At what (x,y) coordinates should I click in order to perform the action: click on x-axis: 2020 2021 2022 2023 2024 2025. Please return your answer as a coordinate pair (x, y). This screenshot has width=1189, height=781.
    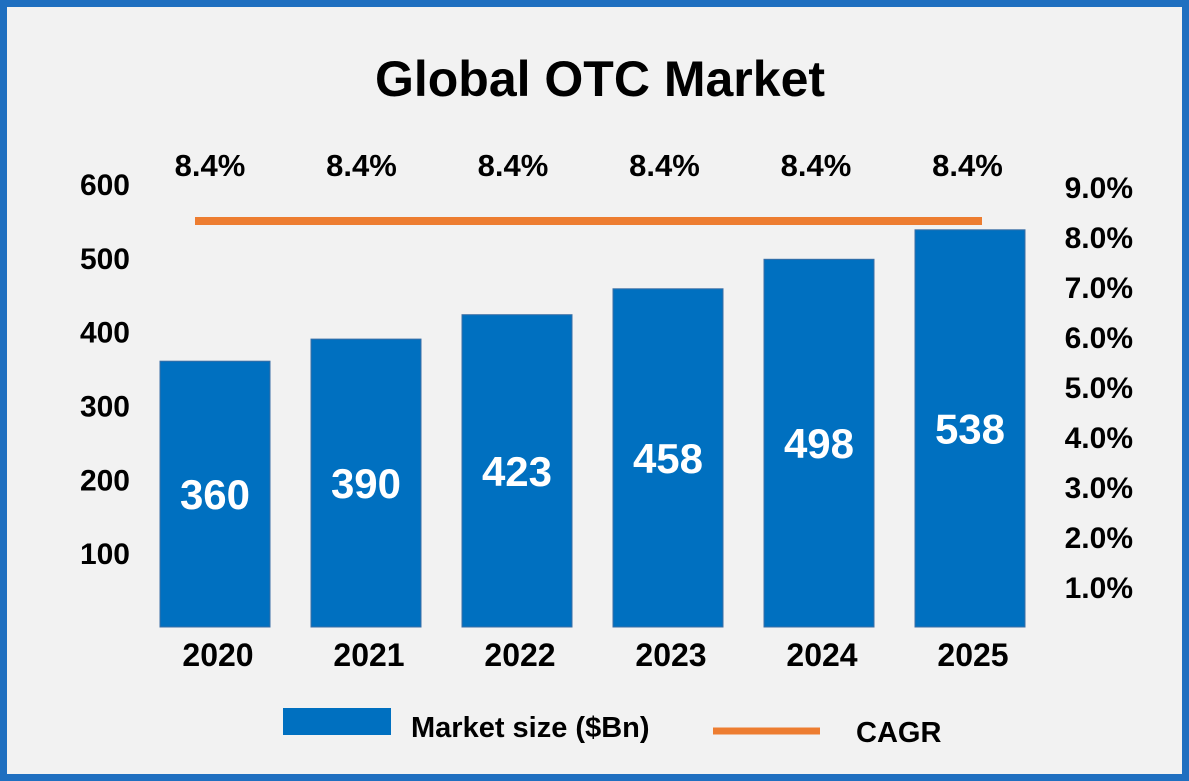
    Looking at the image, I should click on (595, 655).